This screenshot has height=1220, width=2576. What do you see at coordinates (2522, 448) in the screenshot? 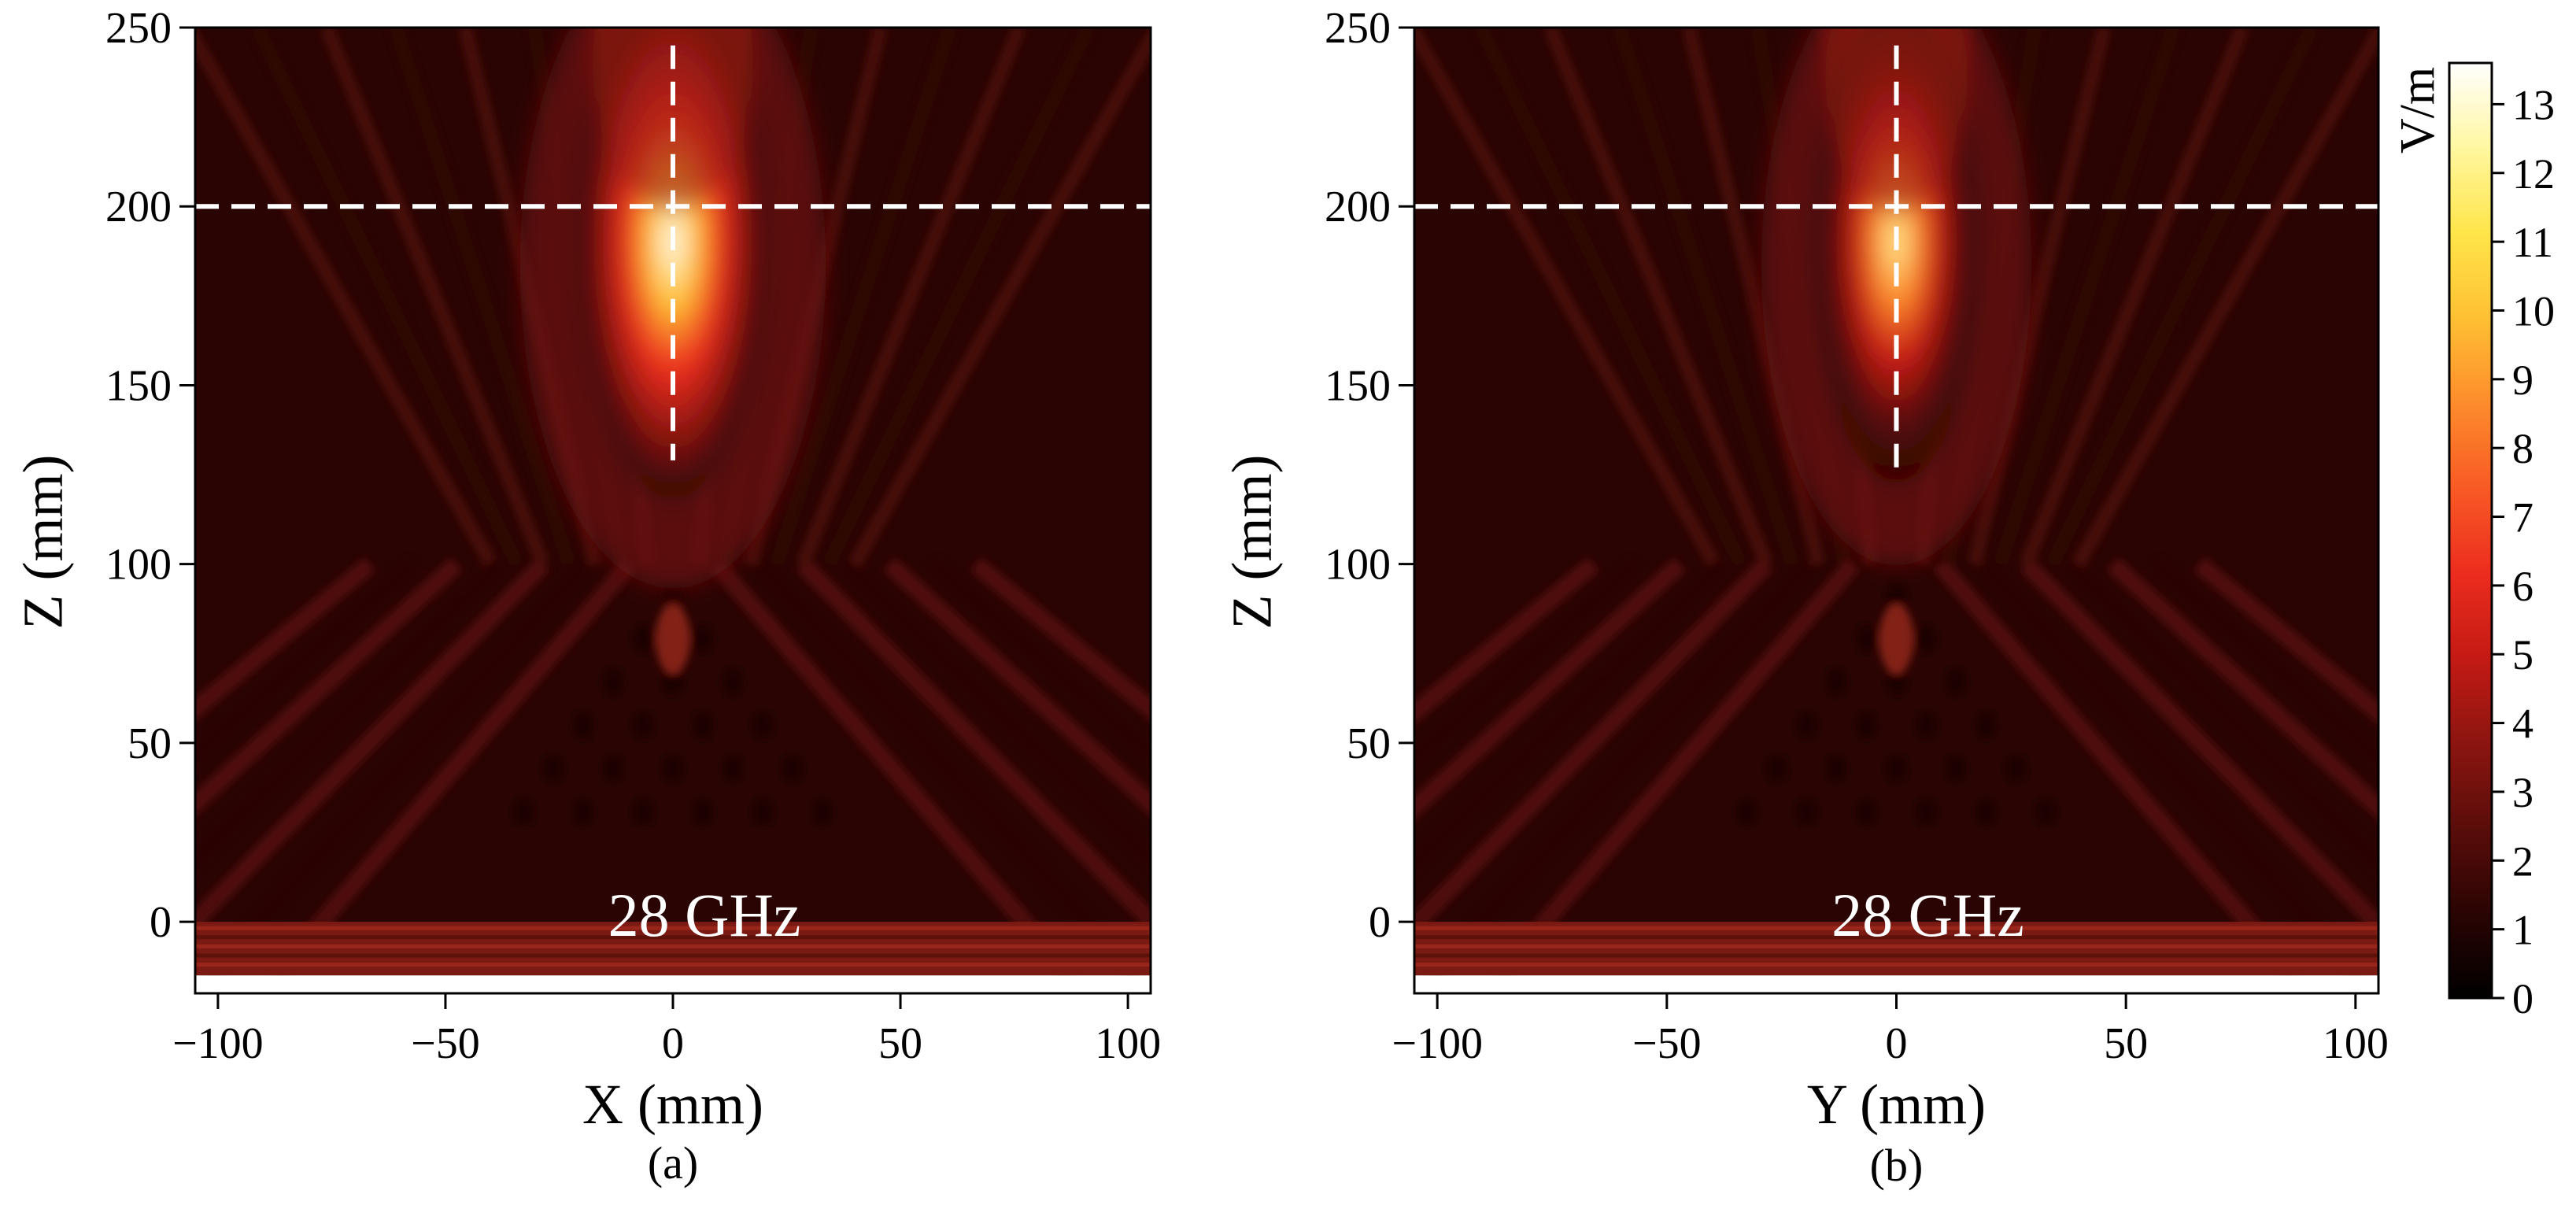
I see `colorbar-tick-label: 8` at bounding box center [2522, 448].